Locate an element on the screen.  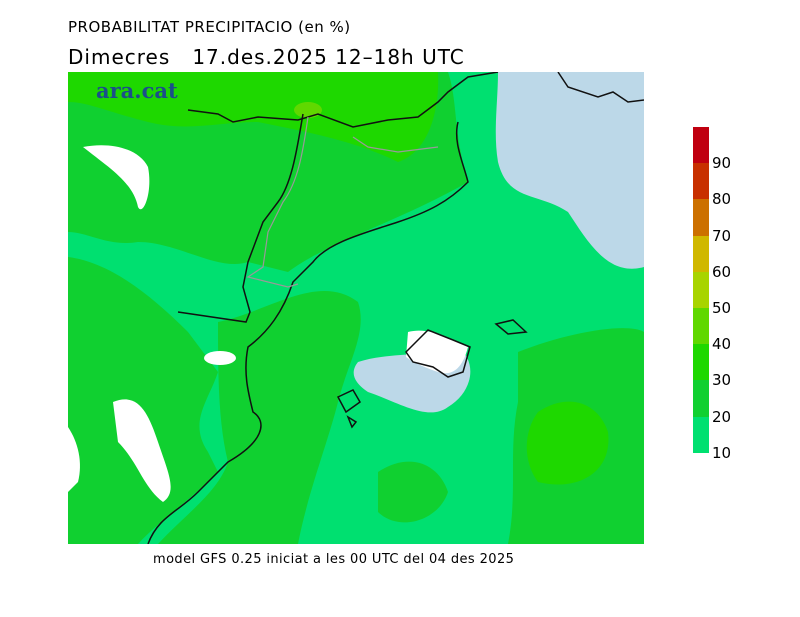
zone-20-30-center is located at coordinates (143, 400).